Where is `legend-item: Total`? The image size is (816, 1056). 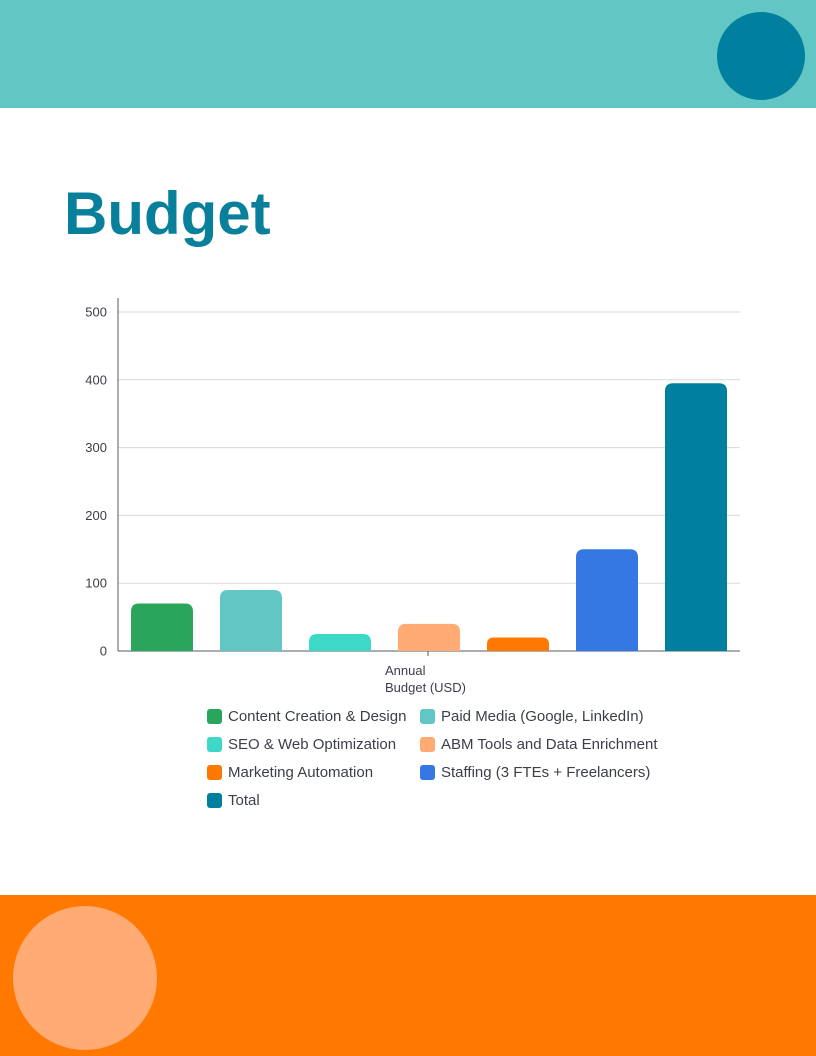 legend-item: Total is located at coordinates (233, 800).